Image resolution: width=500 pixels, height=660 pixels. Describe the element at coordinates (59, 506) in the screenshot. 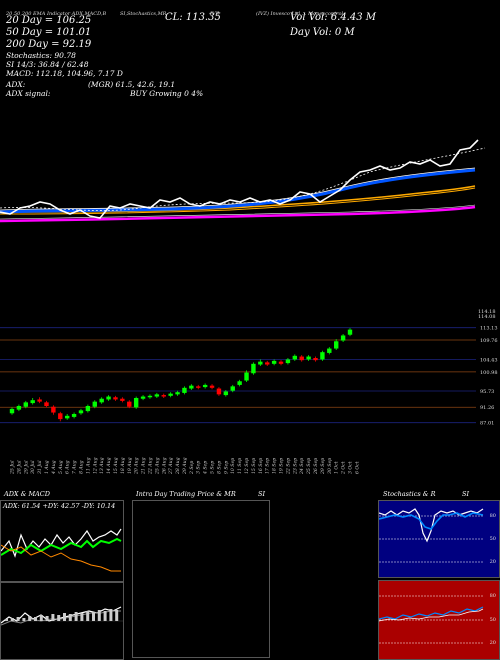

I see `adx-readout: ADX: 61.54 +DY: 42.57 -DY: 10.14` at that location.